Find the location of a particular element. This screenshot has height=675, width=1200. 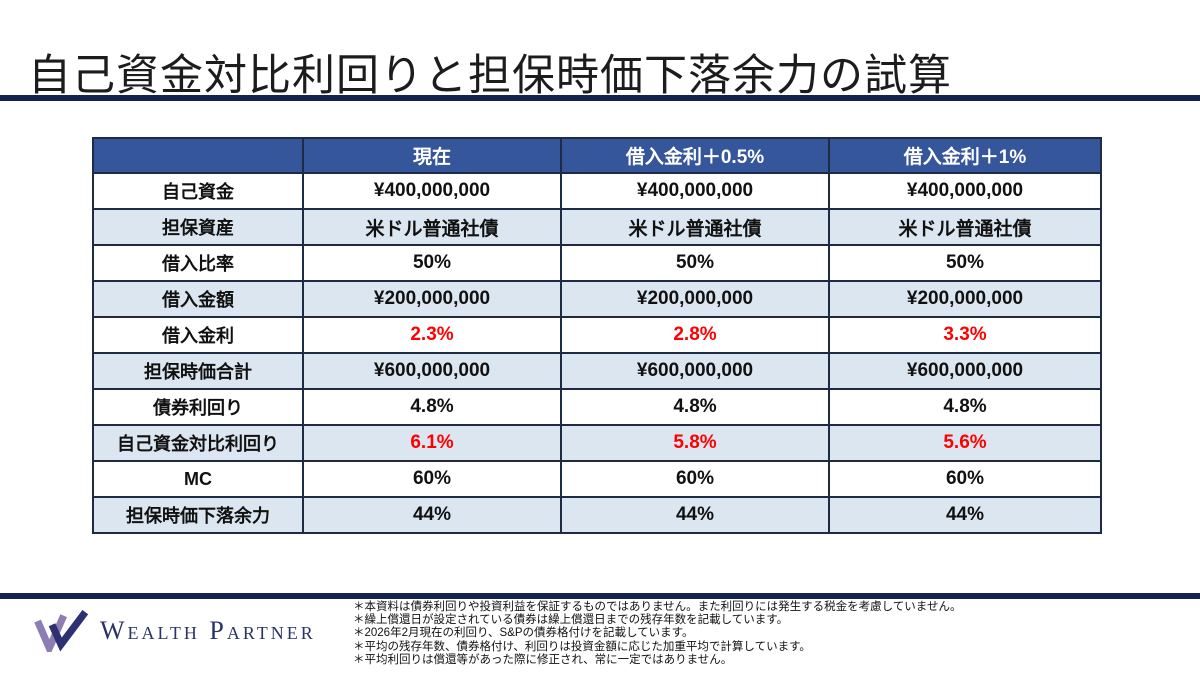

footer-divider-rule is located at coordinates (600, 596).